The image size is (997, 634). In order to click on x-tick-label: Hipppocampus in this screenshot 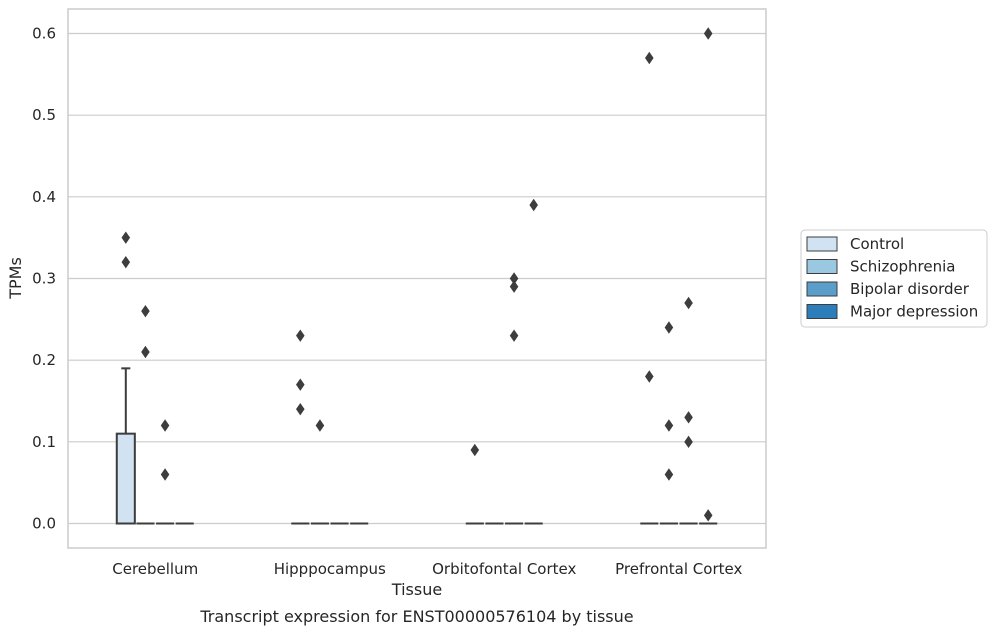, I will do `click(330, 569)`.